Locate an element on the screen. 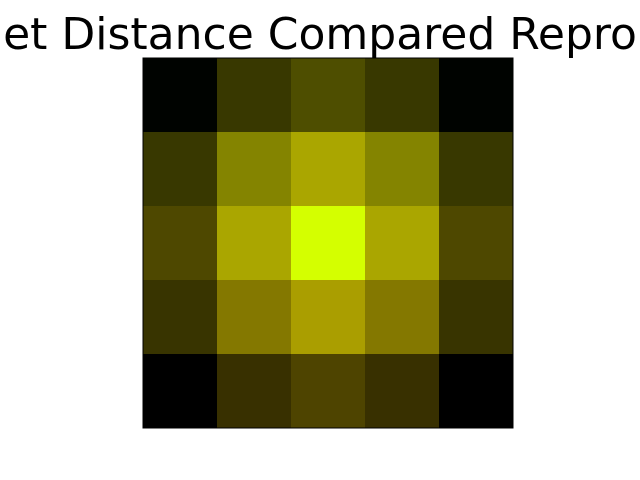  heatmap-cell-r3-c2 is located at coordinates (328, 317).